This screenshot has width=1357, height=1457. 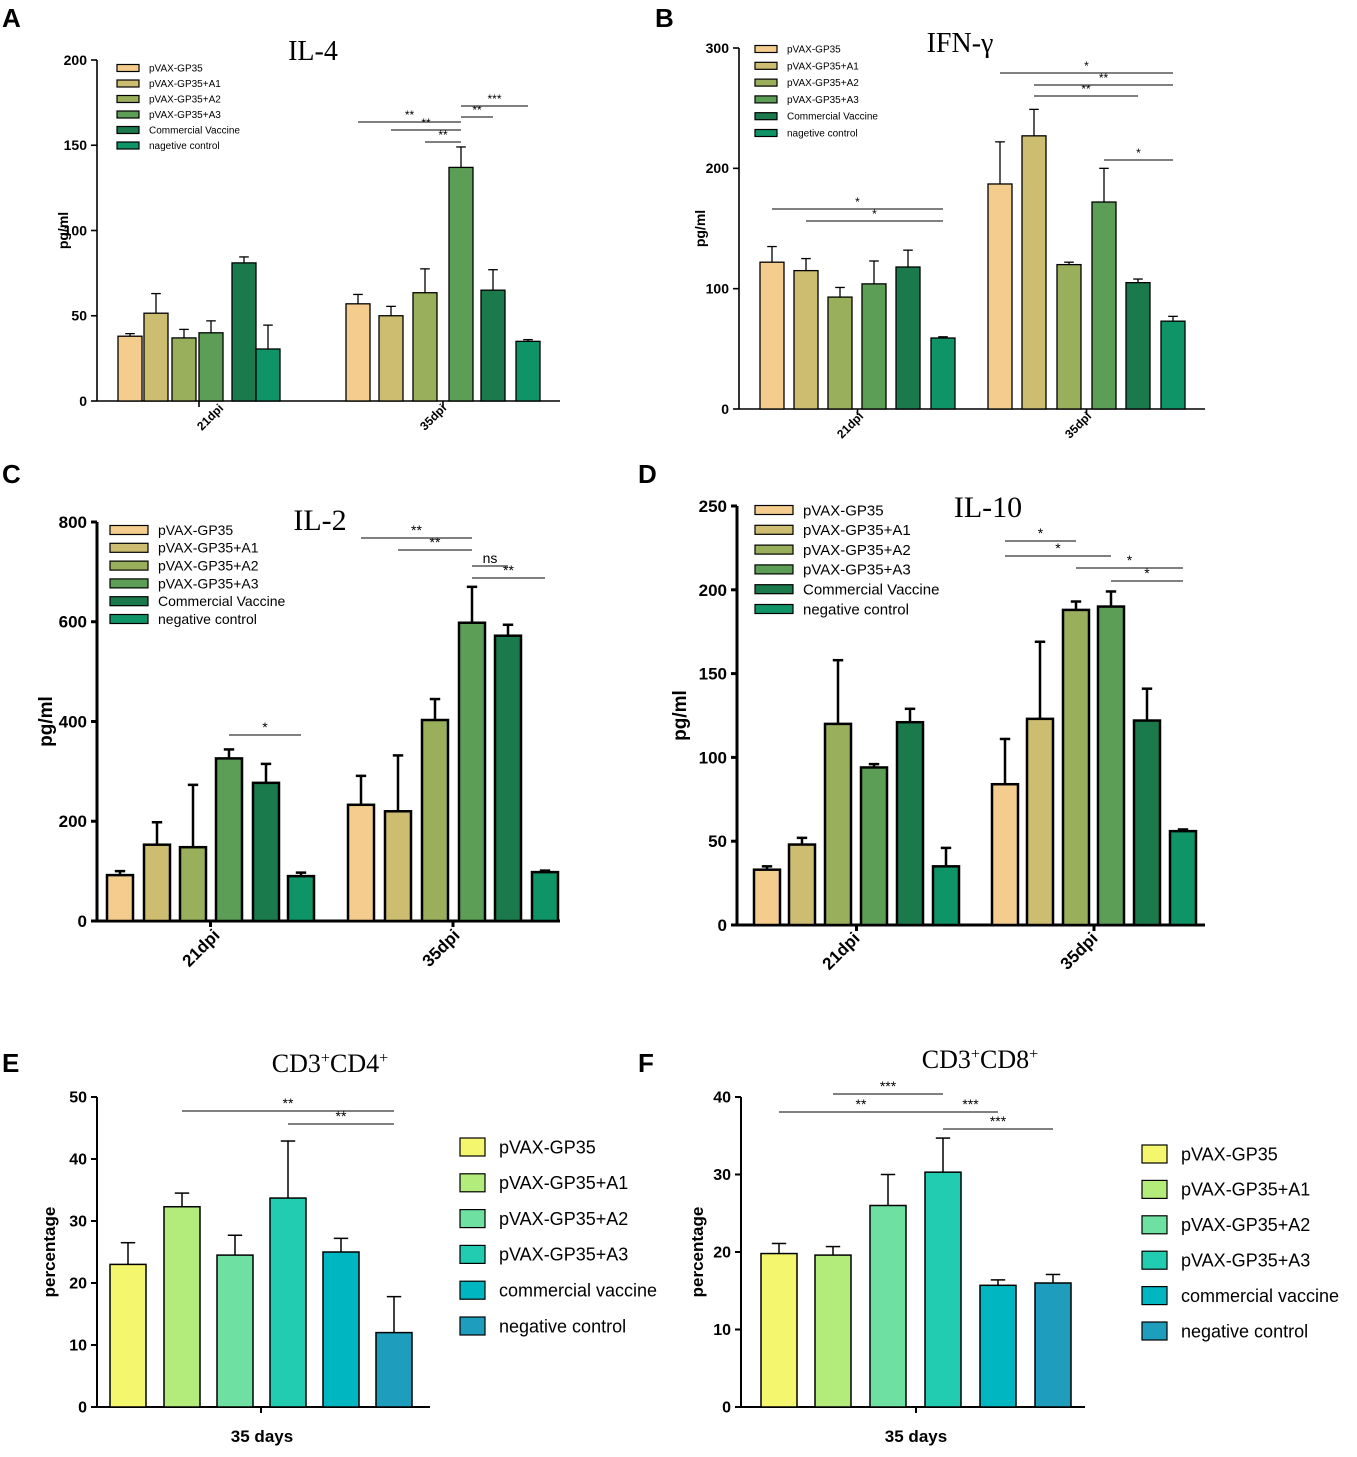 What do you see at coordinates (490, 558) in the screenshot?
I see `significance-label: ns` at bounding box center [490, 558].